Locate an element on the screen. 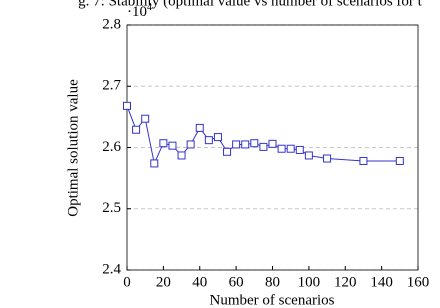 Image resolution: width=440 pixels, height=308 pixels. y-tick-label: 2.8 is located at coordinates (111, 24).